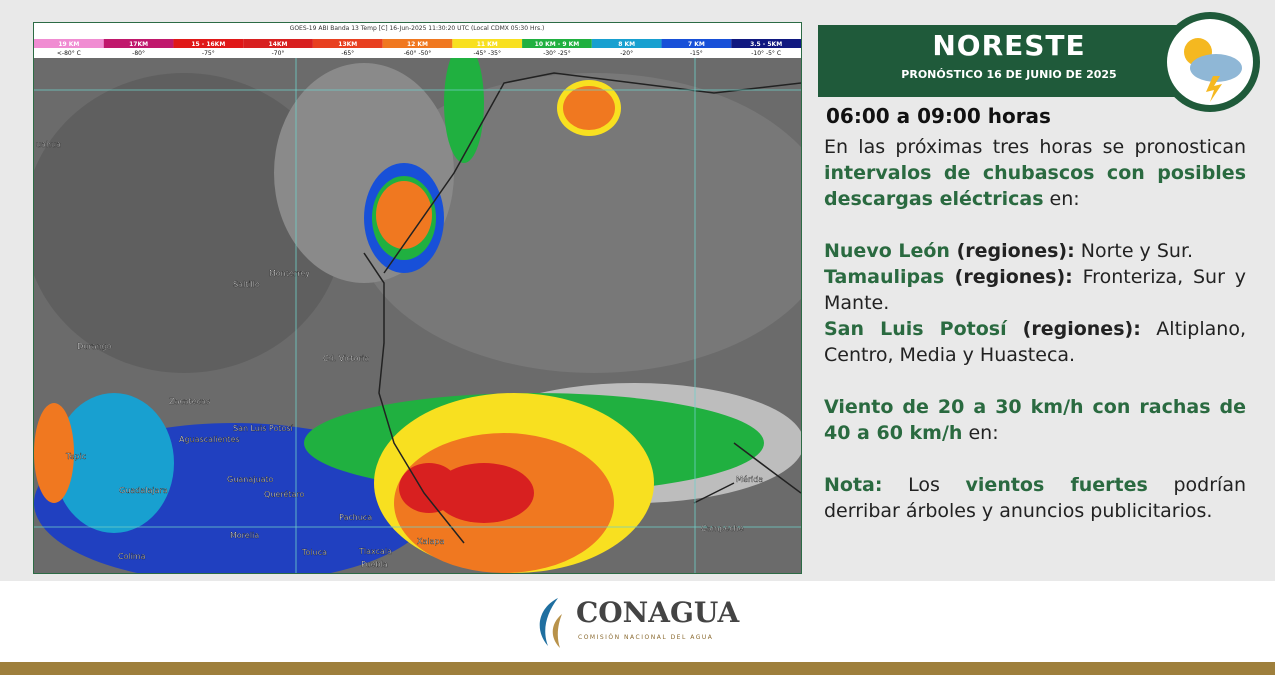 This screenshot has height=675, width=1275. I want to click on logo-subtitle: COMISIÓN NACIONAL DEL AGUA, so click(646, 637).